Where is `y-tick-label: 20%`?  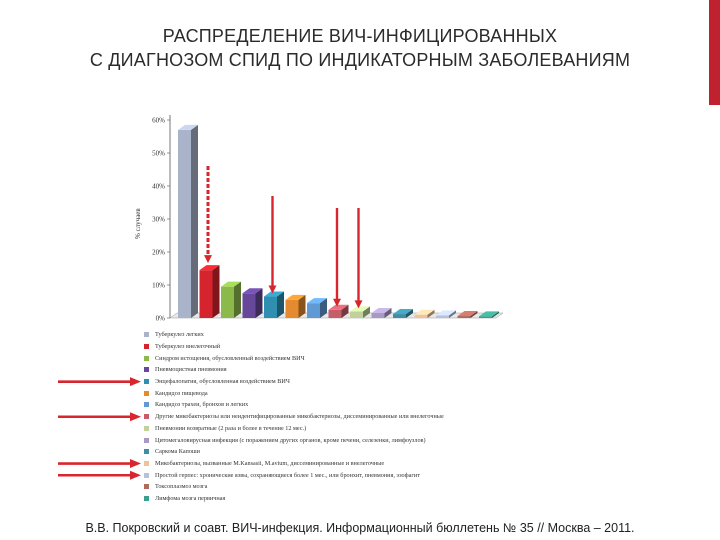 y-tick-label: 20% is located at coordinates (158, 253).